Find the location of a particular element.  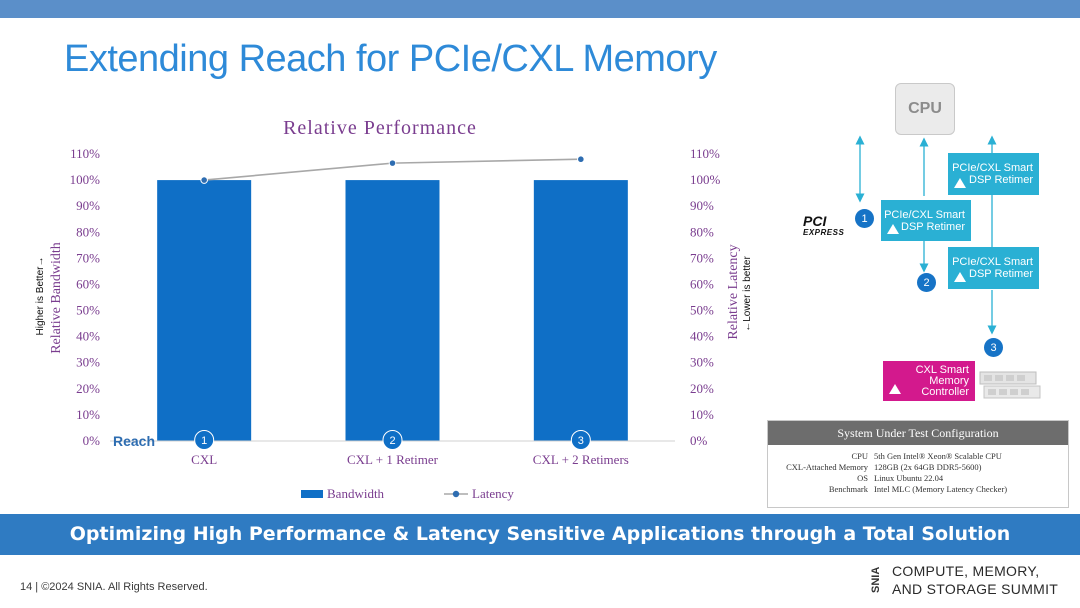

cpu-block: CPU is located at coordinates (925, 109).